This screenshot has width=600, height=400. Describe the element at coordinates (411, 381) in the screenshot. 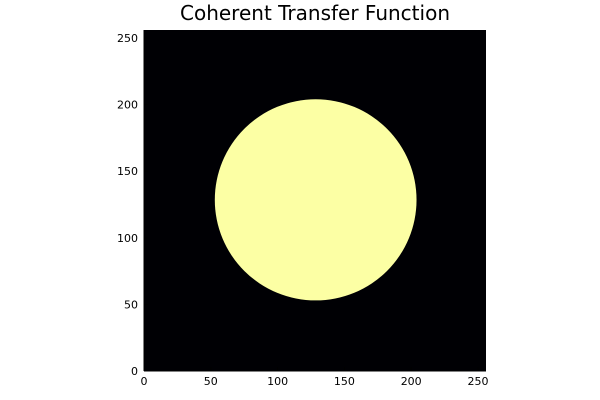

I see `x-tick-label: 200` at that location.